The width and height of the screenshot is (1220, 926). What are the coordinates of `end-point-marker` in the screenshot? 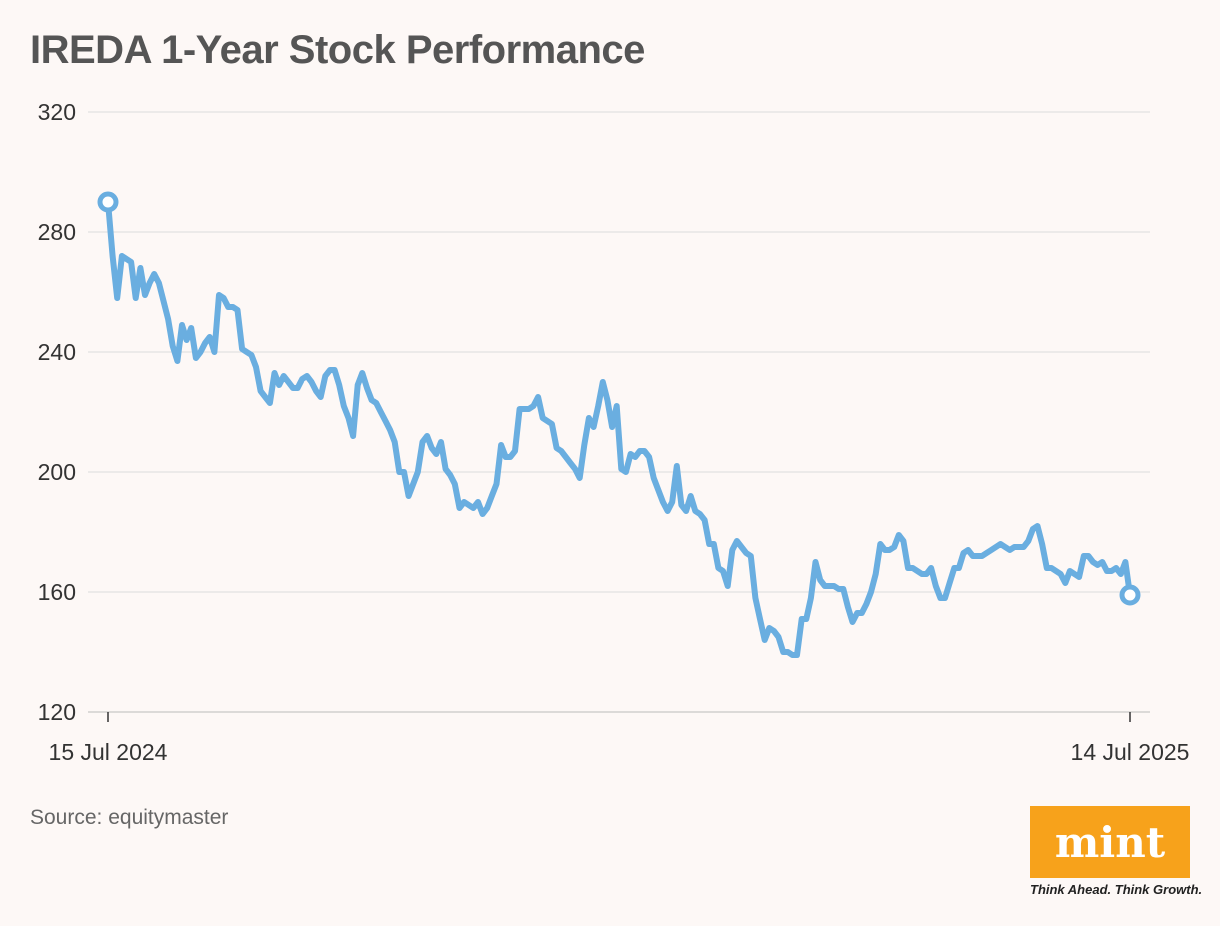 It's located at (1130, 595).